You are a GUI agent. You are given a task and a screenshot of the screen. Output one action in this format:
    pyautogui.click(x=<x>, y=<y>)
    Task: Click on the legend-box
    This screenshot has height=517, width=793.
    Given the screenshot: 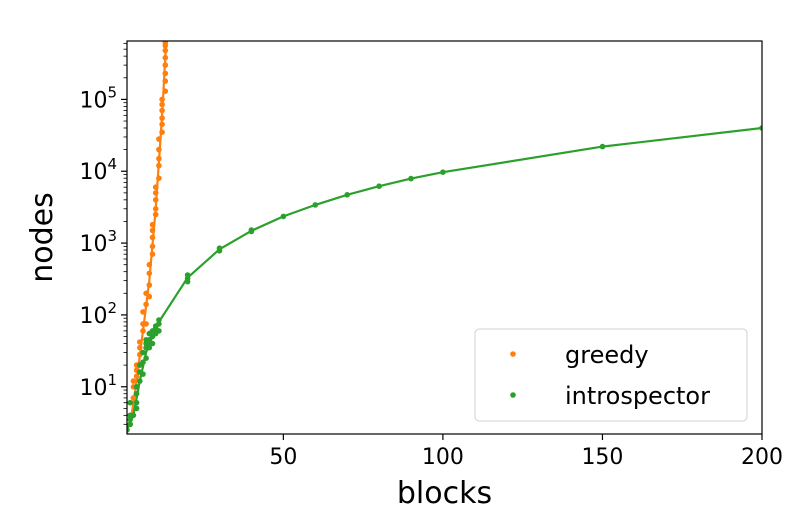 What is the action you would take?
    pyautogui.click(x=611, y=375)
    